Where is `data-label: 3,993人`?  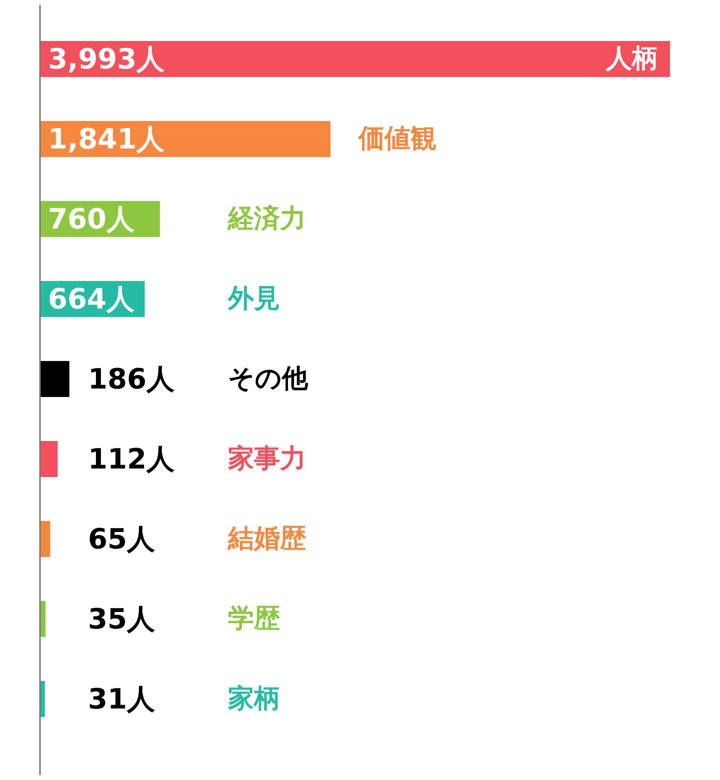
data-label: 3,993人 is located at coordinates (107, 59).